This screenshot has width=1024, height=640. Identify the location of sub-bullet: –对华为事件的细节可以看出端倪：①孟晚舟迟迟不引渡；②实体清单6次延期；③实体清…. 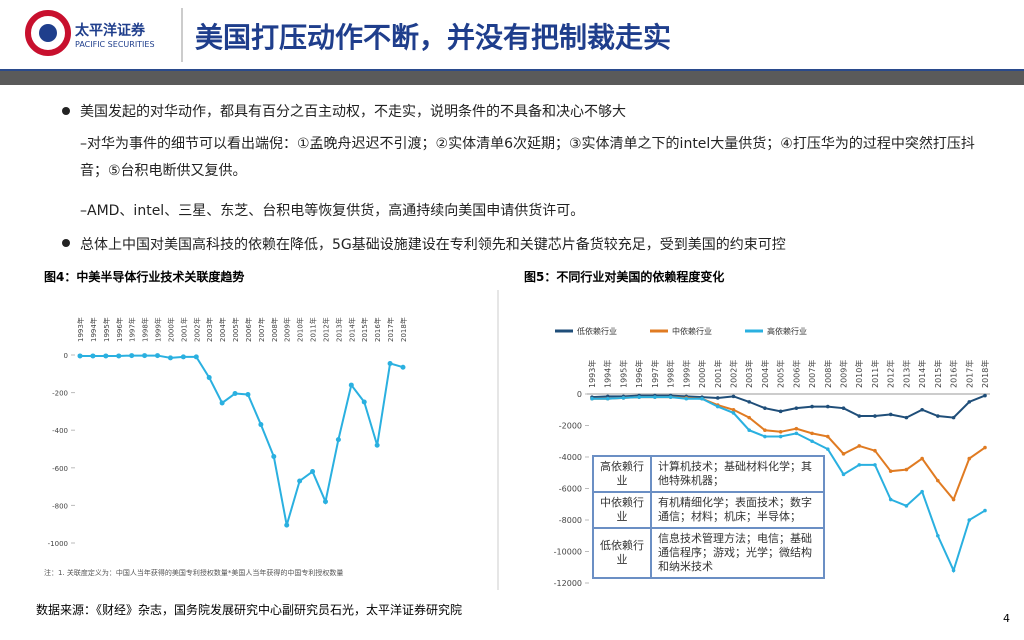
(535, 158).